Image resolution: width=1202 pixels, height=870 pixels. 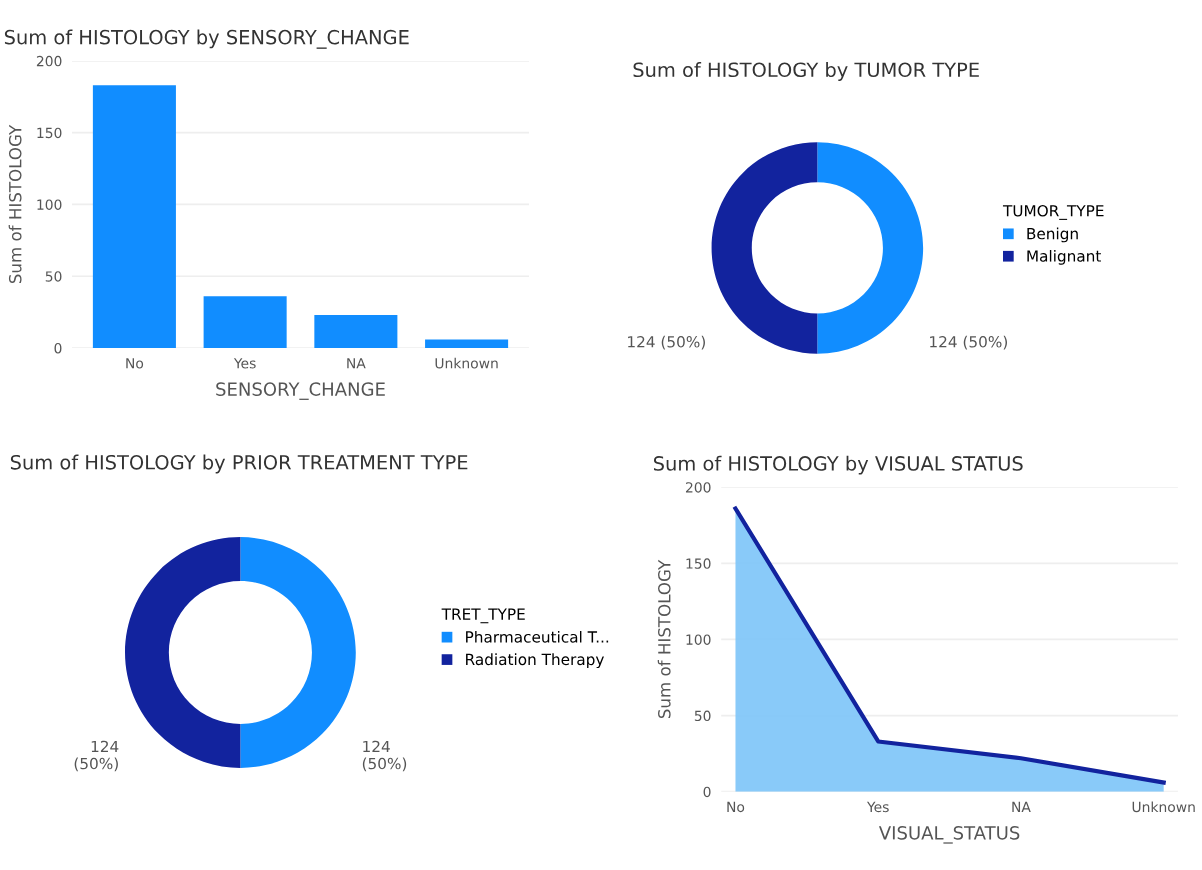 I want to click on chart-title: Sum of HISTOLOGY by PRIOR TREATMENT TYPE, so click(x=239, y=464).